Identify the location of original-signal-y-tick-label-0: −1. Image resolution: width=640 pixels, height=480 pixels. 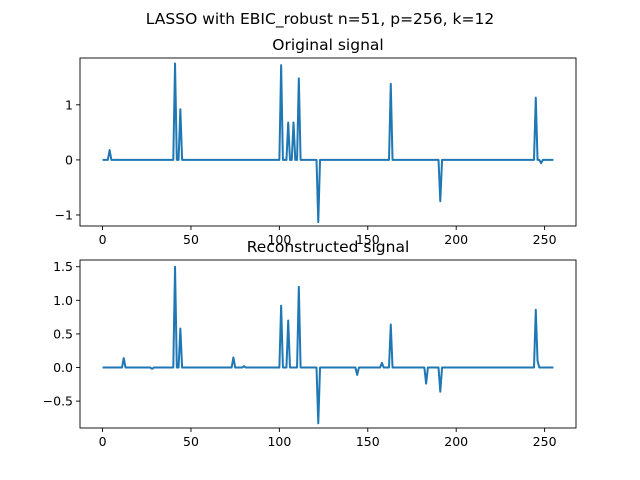
(64, 214).